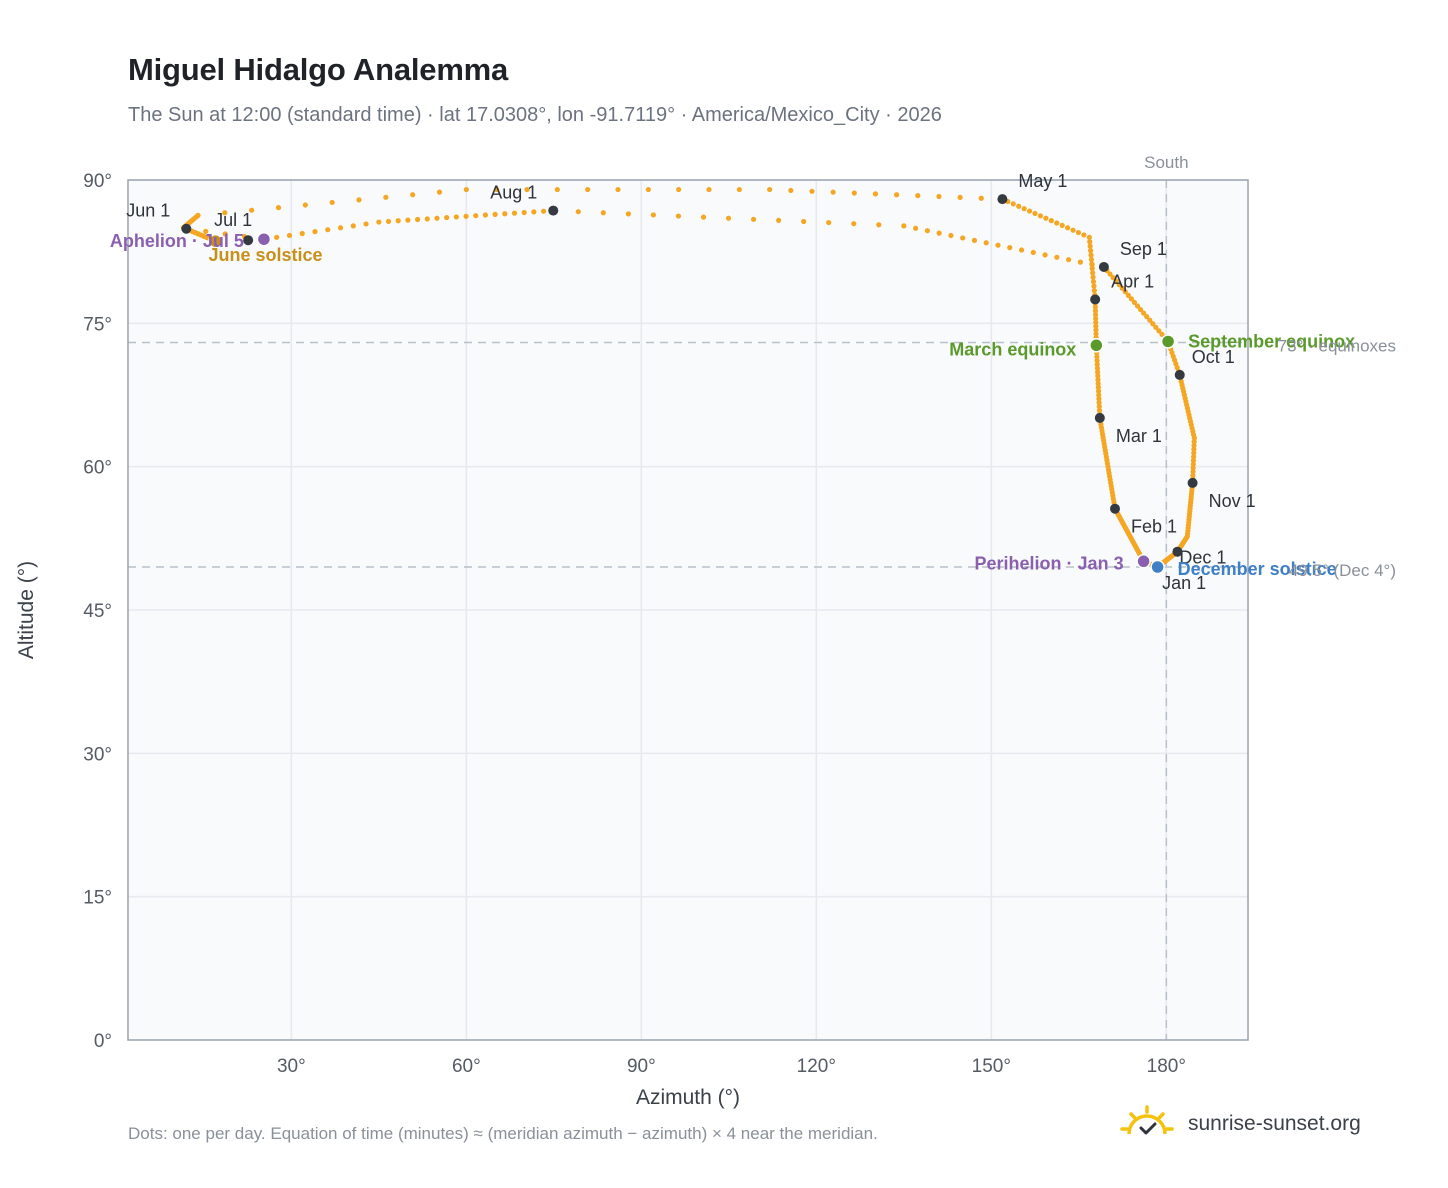 The height and width of the screenshot is (1188, 1448). What do you see at coordinates (816, 1066) in the screenshot?
I see `x-tick-label: 120°` at bounding box center [816, 1066].